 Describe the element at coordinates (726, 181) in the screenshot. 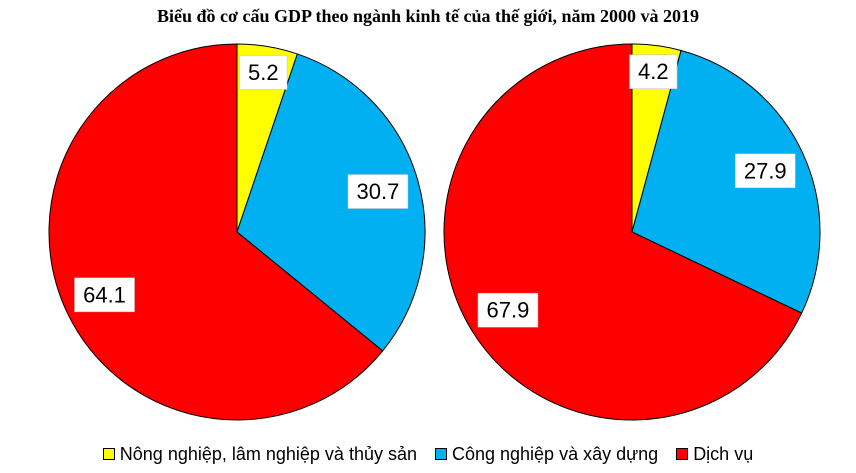

I see `pie2-slice-industry` at that location.